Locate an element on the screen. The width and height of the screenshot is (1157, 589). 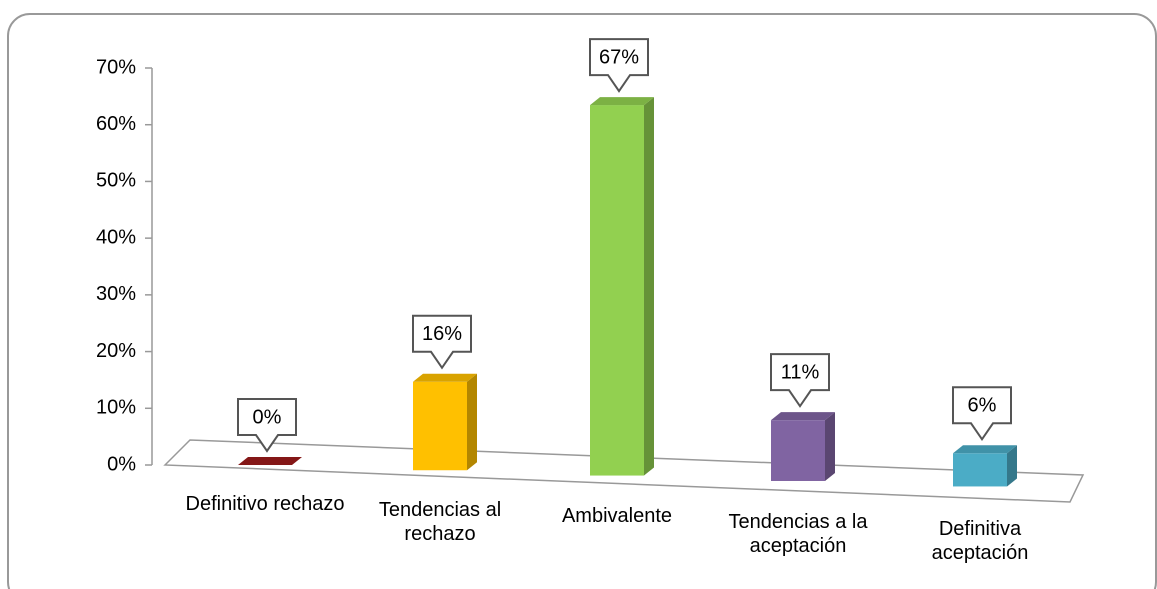
y-tick-label: 0% is located at coordinates (121, 464).